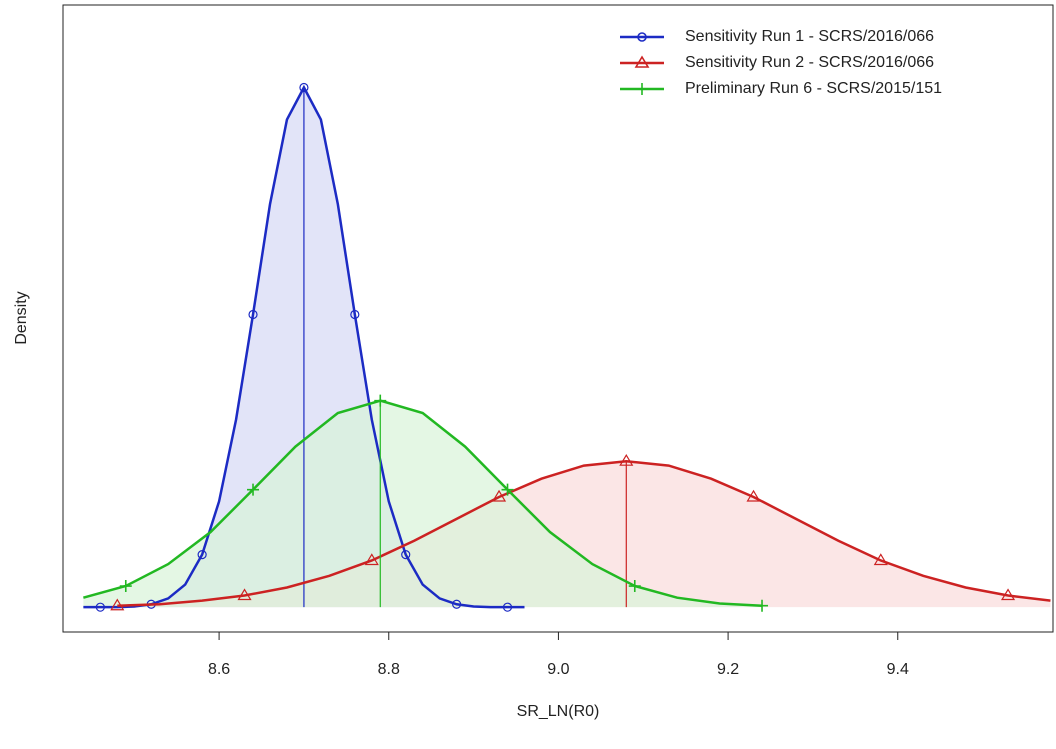 The width and height of the screenshot is (1056, 749). What do you see at coordinates (809, 62) in the screenshot?
I see `legend-label: Sensitivity Run 2 - SCRS/2016/066` at bounding box center [809, 62].